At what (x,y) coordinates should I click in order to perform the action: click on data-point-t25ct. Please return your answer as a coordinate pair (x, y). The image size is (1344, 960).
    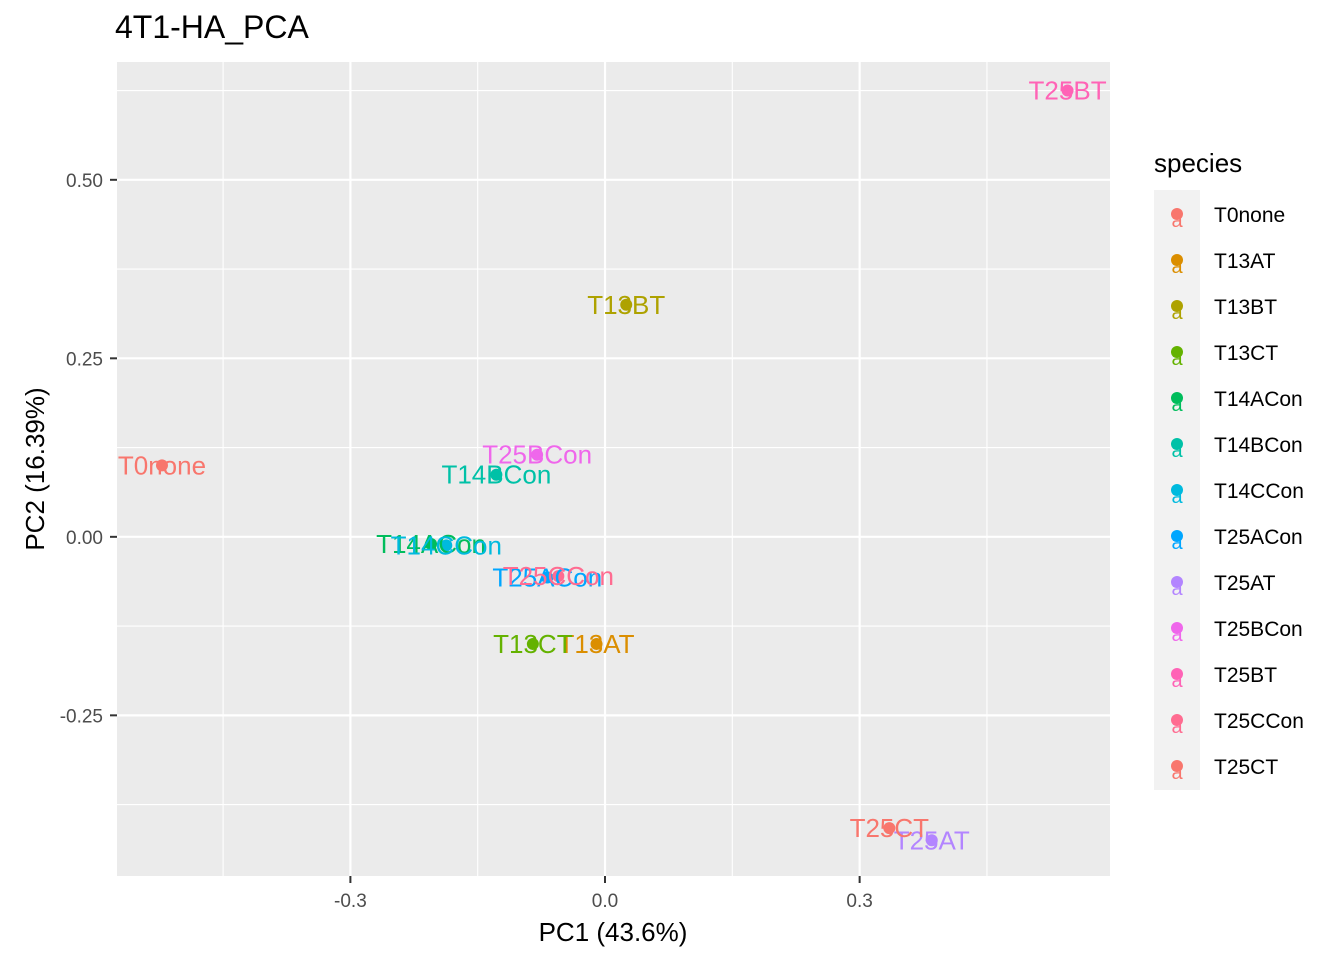
    Looking at the image, I should click on (889, 828).